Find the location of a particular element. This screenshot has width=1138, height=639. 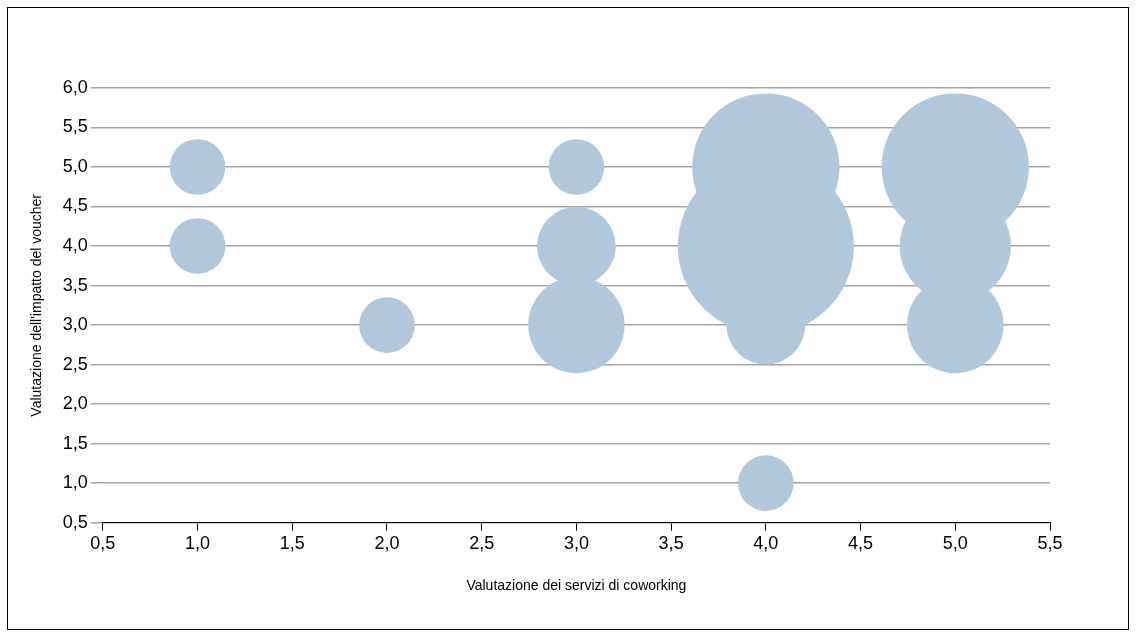

y-tick-label: 1,0 is located at coordinates (75, 482).